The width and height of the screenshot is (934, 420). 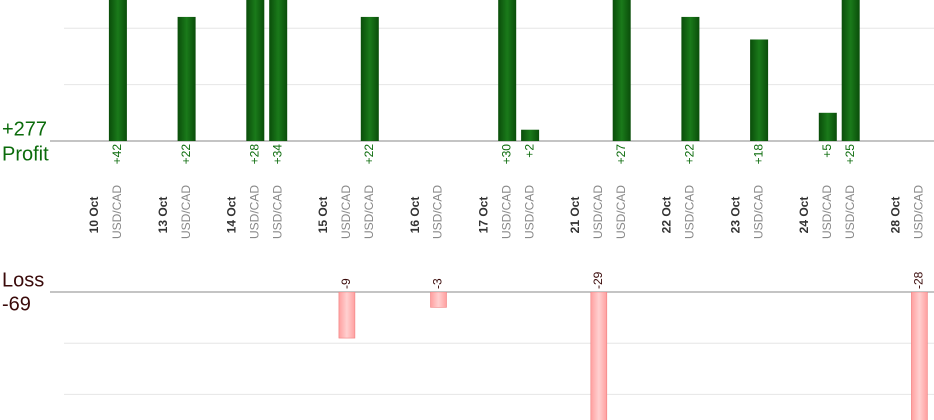 I want to click on date-label: 28 Oct, so click(x=896, y=215).